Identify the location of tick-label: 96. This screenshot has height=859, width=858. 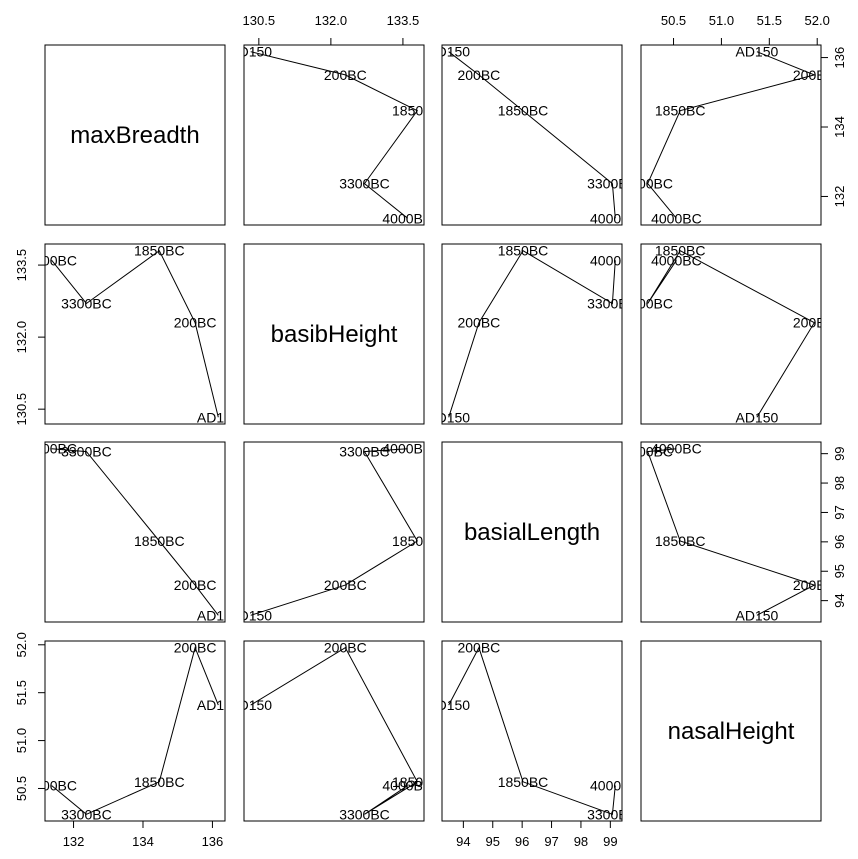
(522, 841).